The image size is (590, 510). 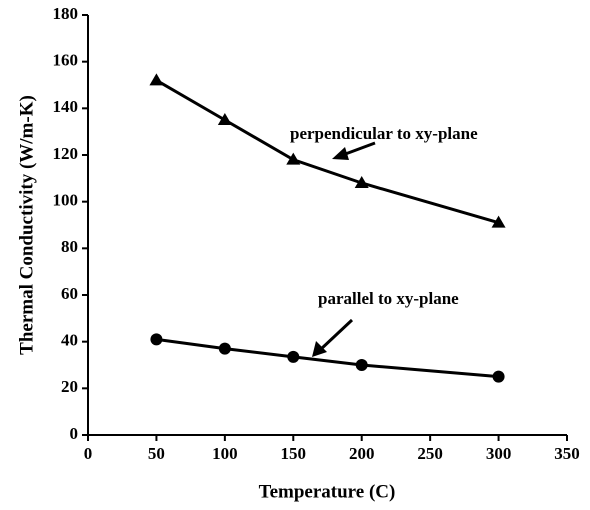 What do you see at coordinates (499, 453) in the screenshot?
I see `x-tick-label: 300` at bounding box center [499, 453].